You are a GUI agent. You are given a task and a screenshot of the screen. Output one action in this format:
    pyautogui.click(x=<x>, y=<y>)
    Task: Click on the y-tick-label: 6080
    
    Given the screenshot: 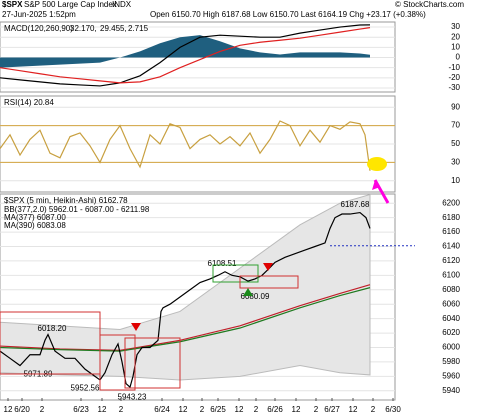 What is the action you would take?
    pyautogui.click(x=451, y=289)
    